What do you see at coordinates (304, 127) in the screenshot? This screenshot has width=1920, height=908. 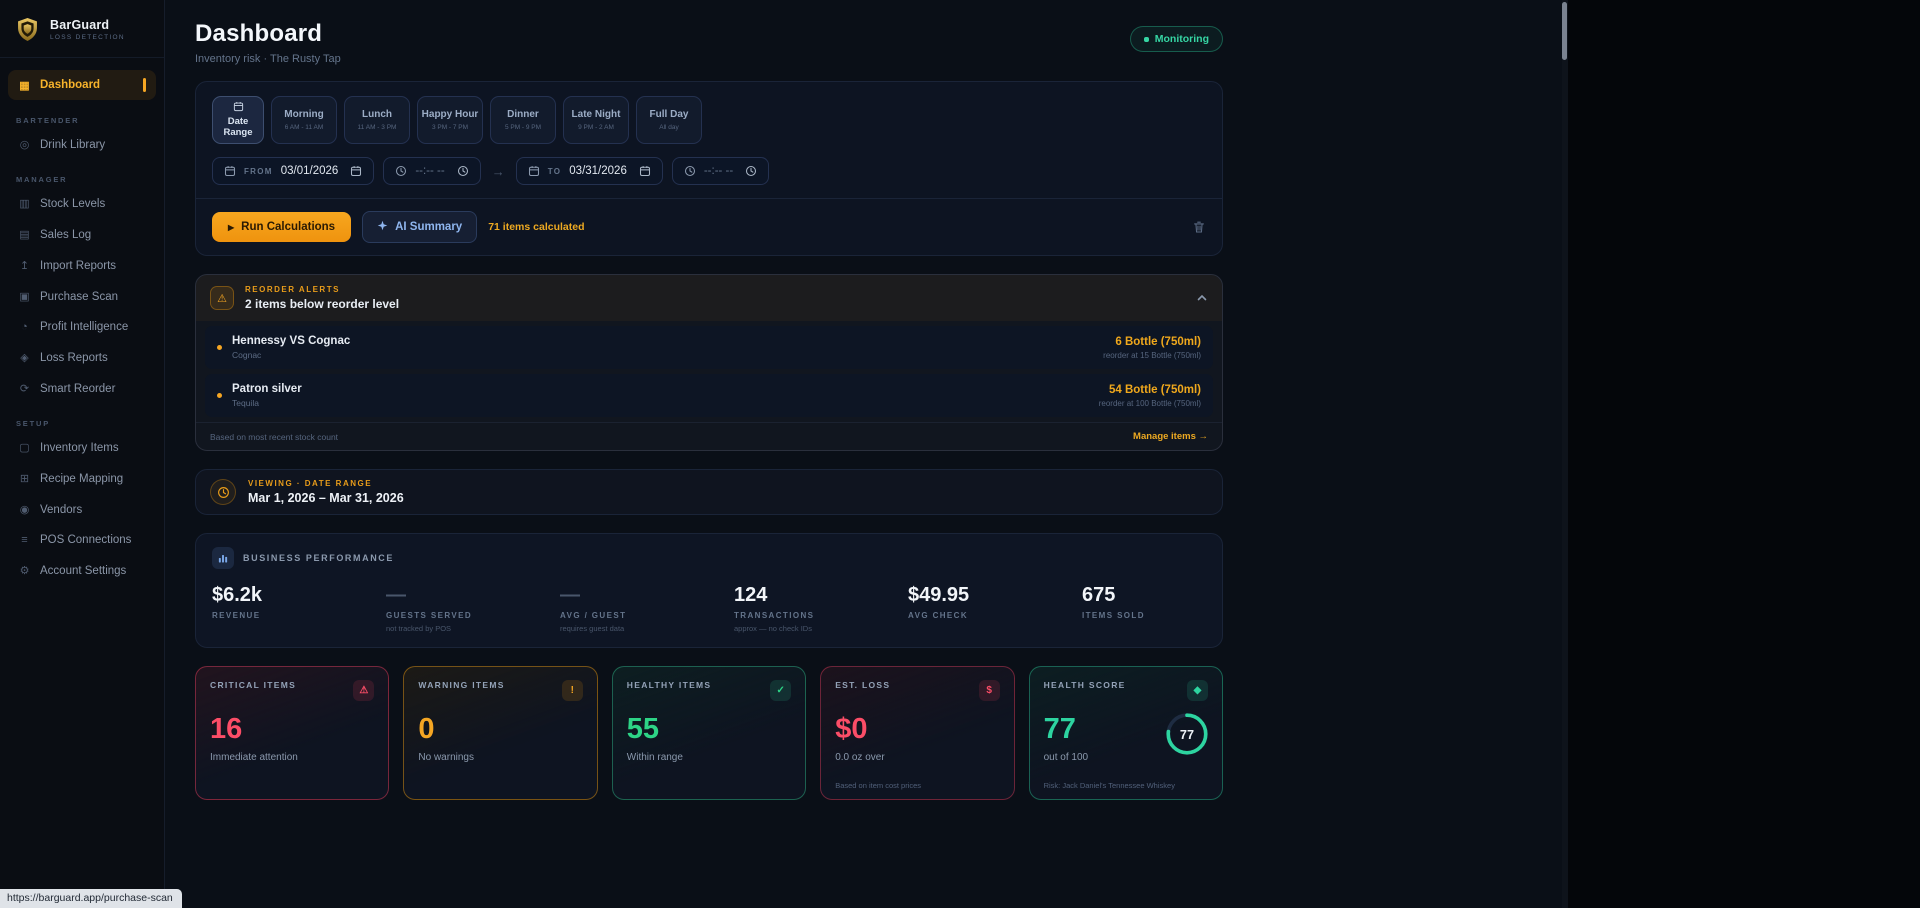 I see `preset-hours: 6 AM - 11 AM` at bounding box center [304, 127].